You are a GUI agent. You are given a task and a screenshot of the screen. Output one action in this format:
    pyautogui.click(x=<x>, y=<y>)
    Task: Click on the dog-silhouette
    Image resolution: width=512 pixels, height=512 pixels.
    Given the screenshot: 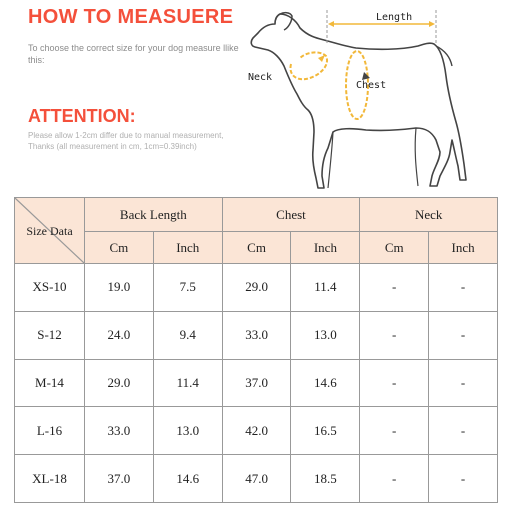 What is the action you would take?
    pyautogui.click(x=358, y=101)
    